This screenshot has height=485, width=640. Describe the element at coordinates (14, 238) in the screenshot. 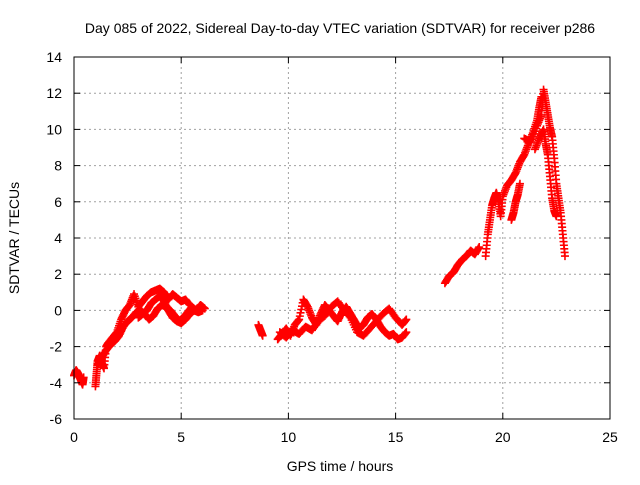

I see `y-axis-label: SDTVAR / TECUs` at that location.